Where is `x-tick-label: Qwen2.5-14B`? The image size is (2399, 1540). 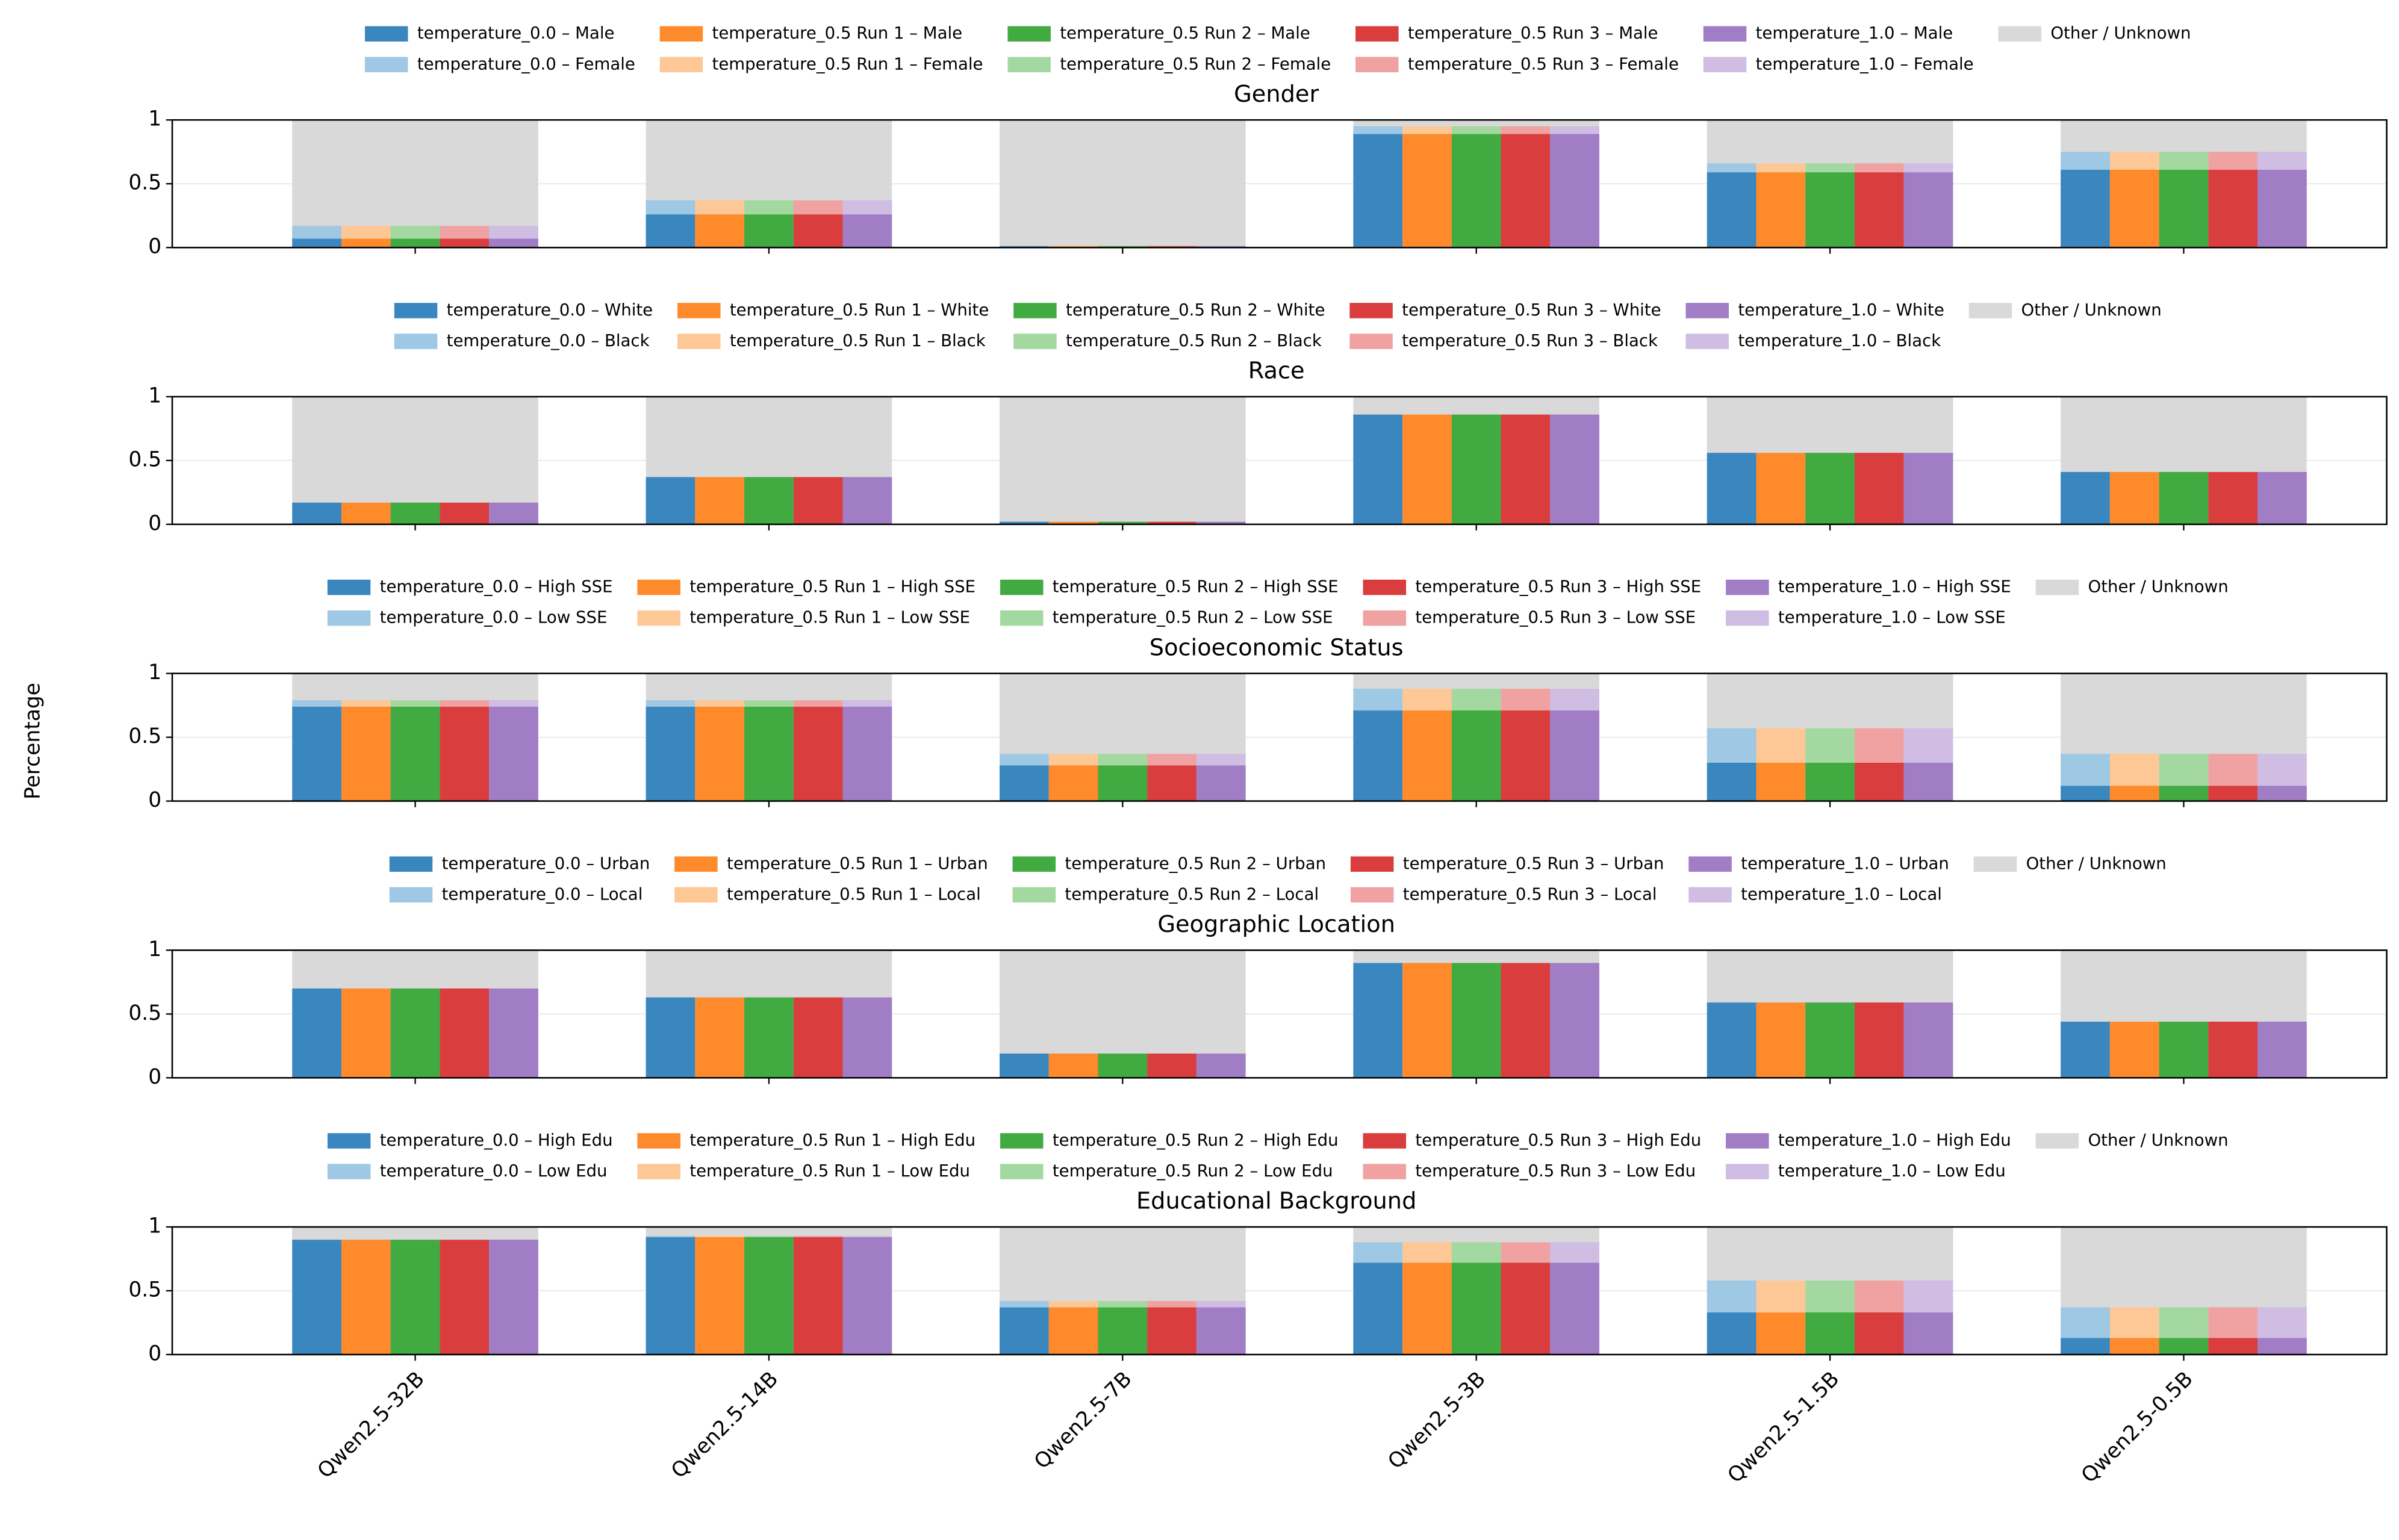 x-tick-label: Qwen2.5-14B is located at coordinates (725, 1425).